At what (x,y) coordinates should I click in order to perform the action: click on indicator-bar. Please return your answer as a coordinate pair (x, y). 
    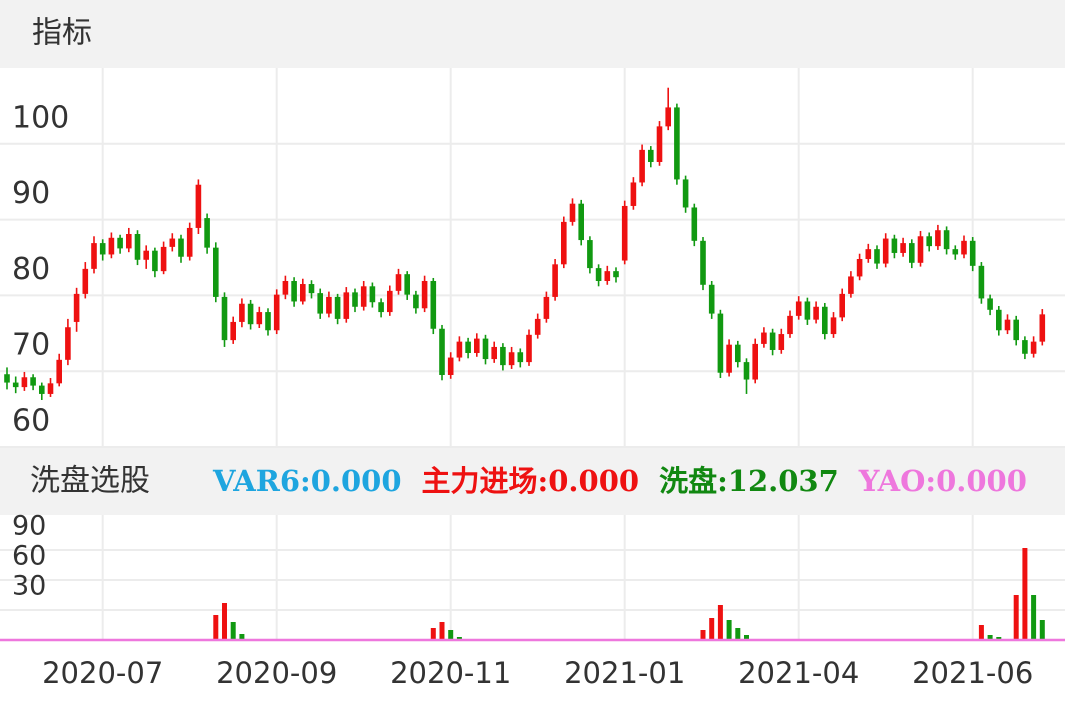
    Looking at the image, I should click on (532, 481).